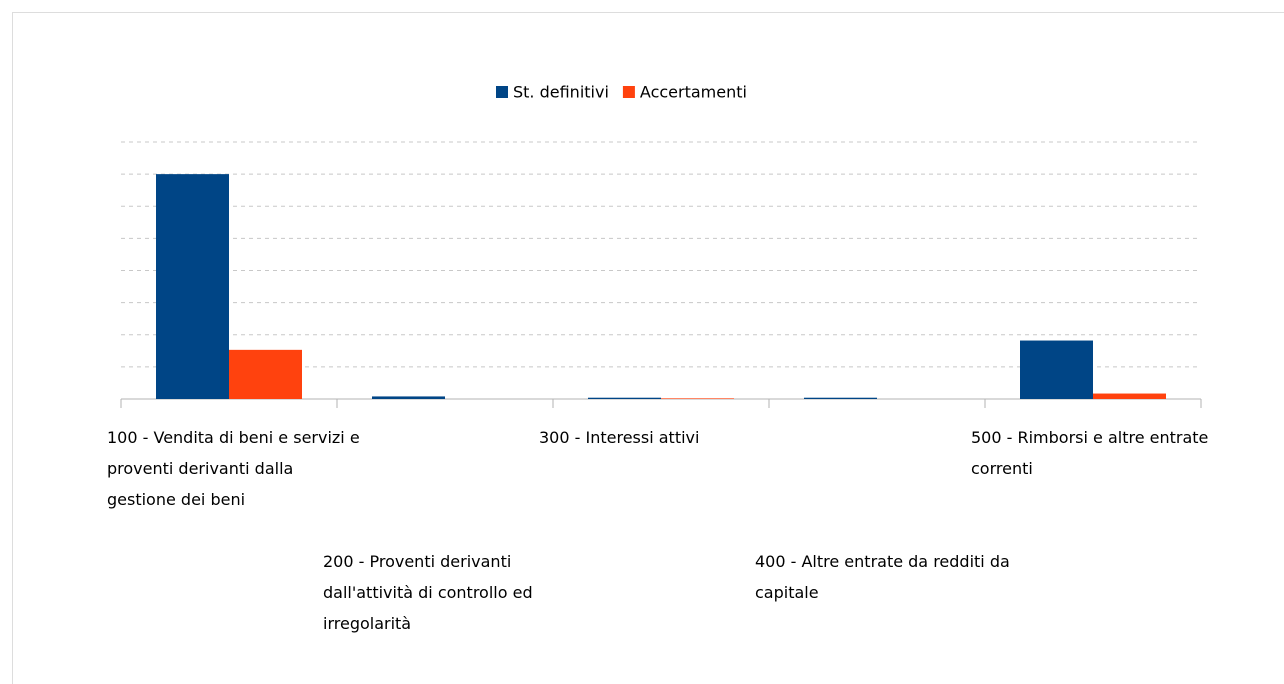 The height and width of the screenshot is (684, 1284). What do you see at coordinates (619, 437) in the screenshot?
I see `x-tick-label: 300 - Interessi attivi` at bounding box center [619, 437].